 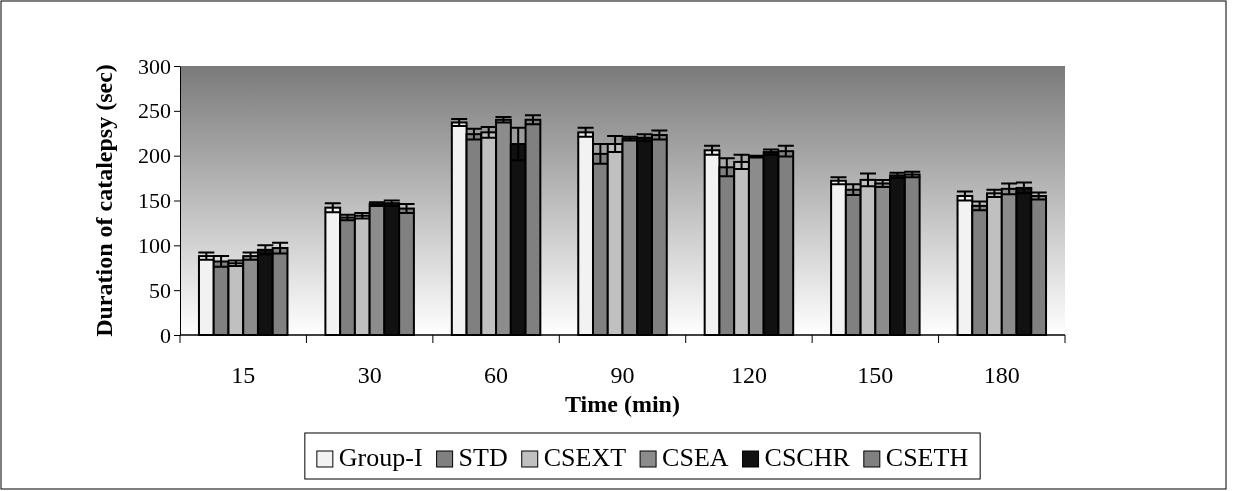 What do you see at coordinates (622, 404) in the screenshot?
I see `x-axis-title: Time (min)` at bounding box center [622, 404].